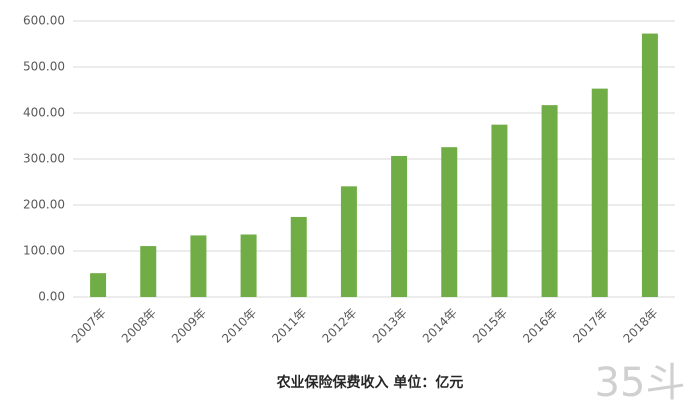  I want to click on y-tick-label: 200.00, so click(44, 205).